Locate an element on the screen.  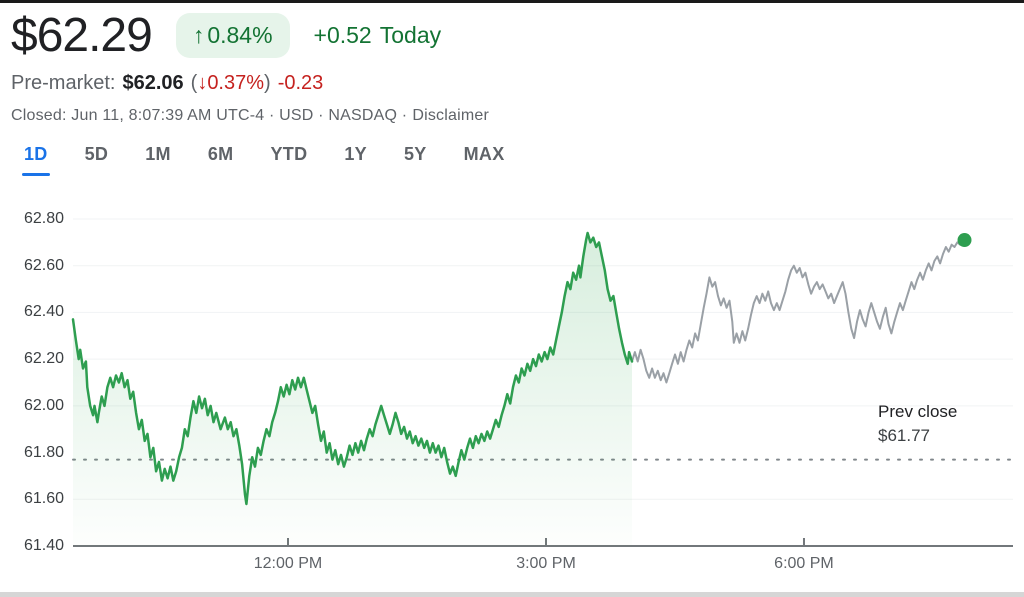
prev-close-value: $61.77 is located at coordinates (904, 435).